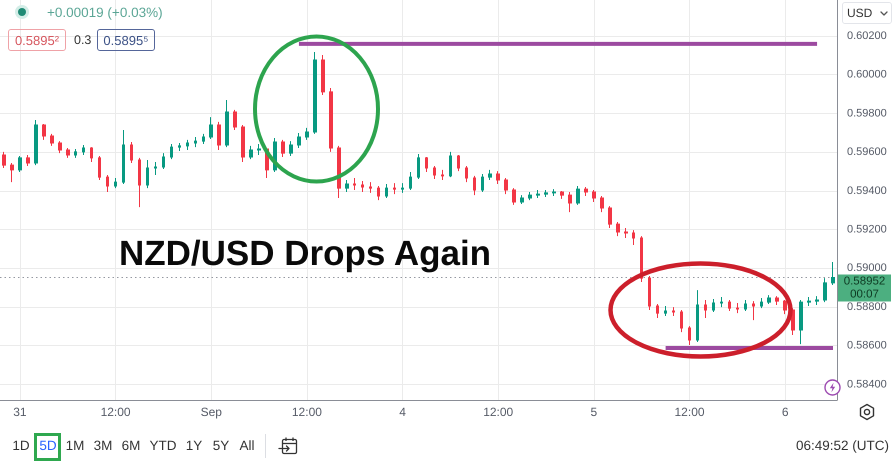  Describe the element at coordinates (867, 13) in the screenshot. I see `currency-dropdown: USD` at that location.